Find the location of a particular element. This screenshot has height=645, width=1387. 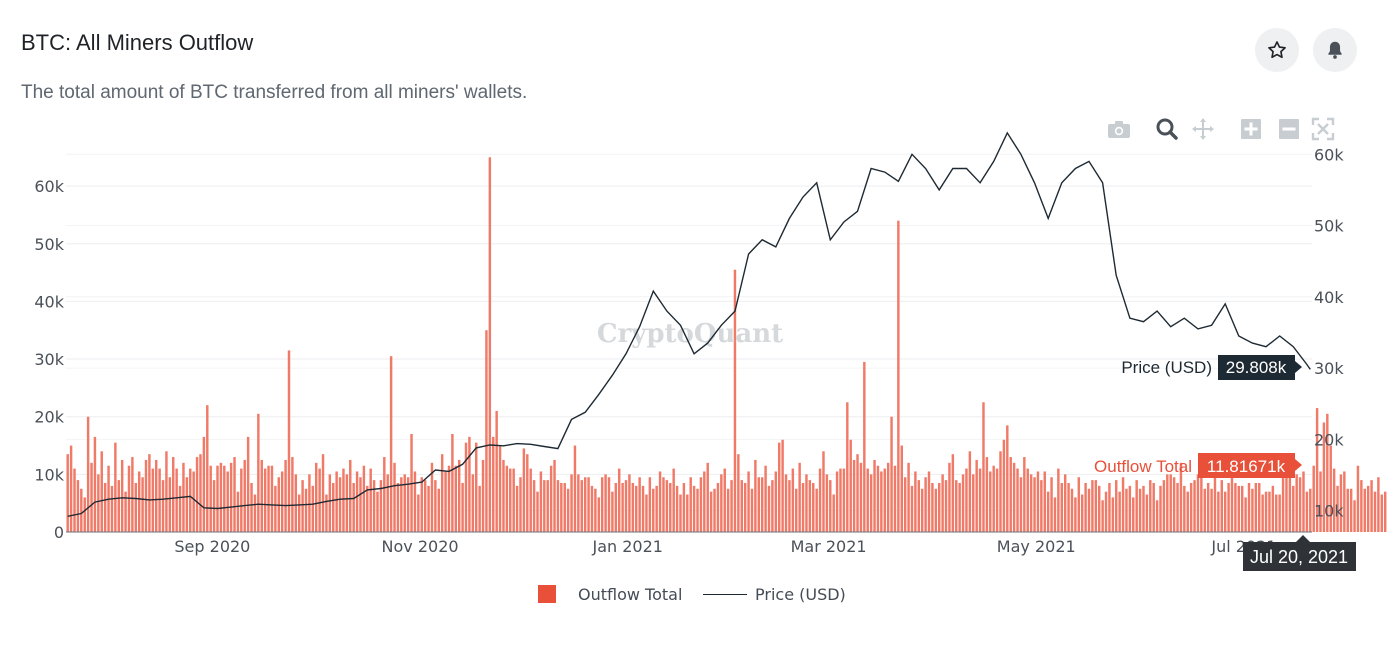

star-icon is located at coordinates (1277, 50).